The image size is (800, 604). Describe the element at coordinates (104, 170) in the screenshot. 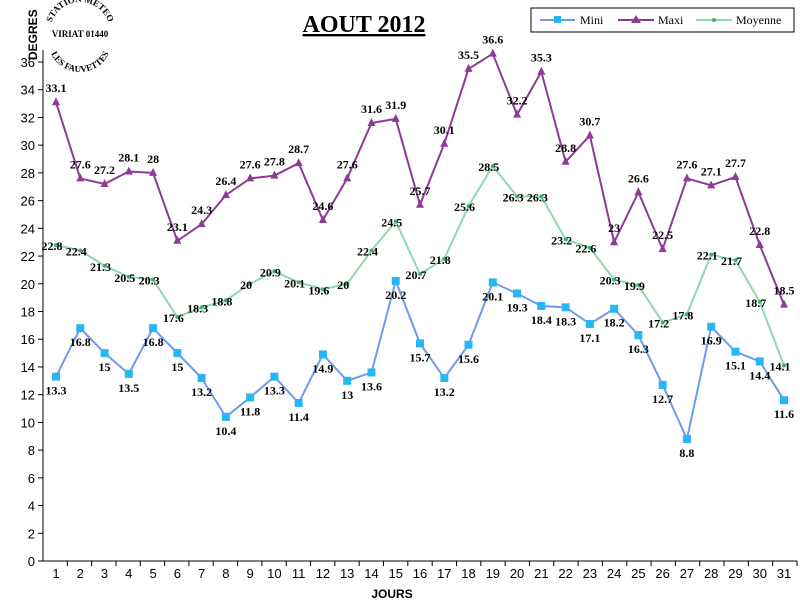

I see `maxi-data-label: 27.2` at that location.